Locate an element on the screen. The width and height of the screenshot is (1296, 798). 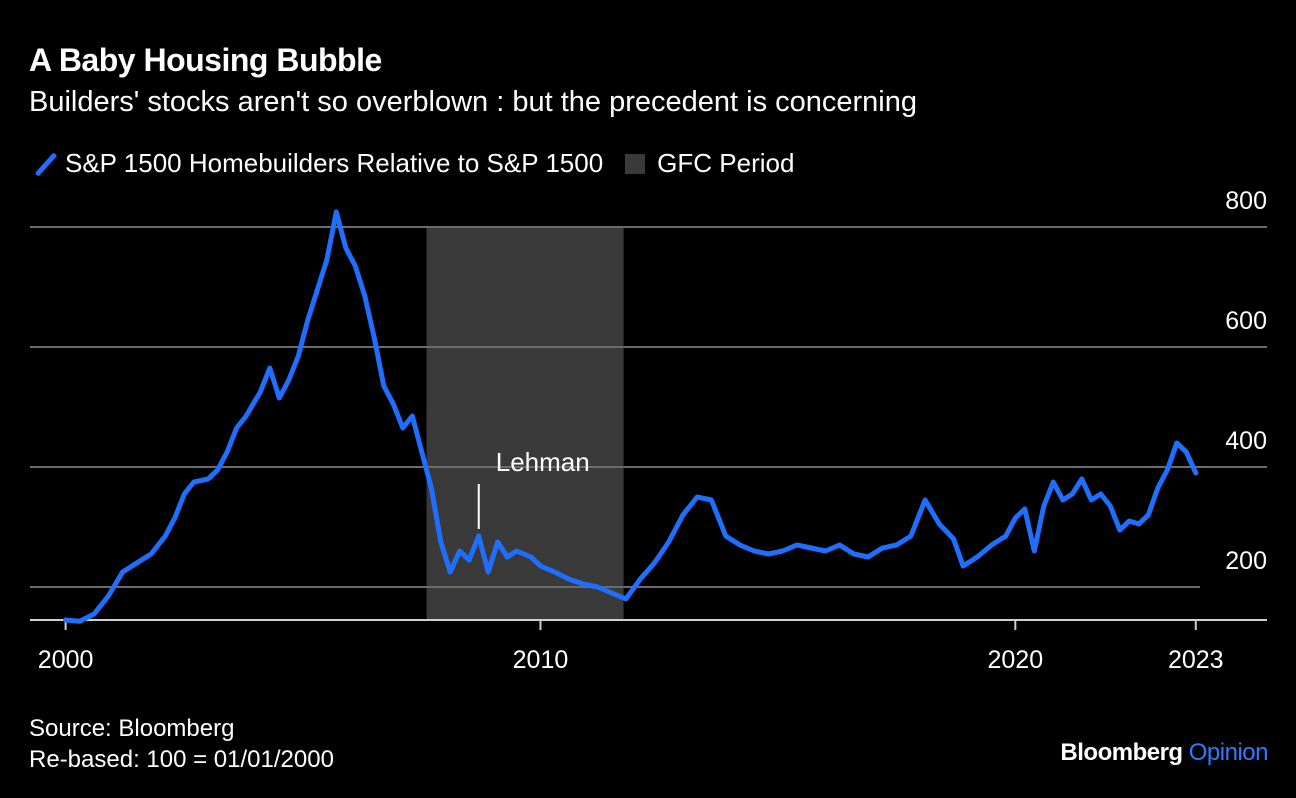
y-tick-label-800: 800 is located at coordinates (1246, 201).